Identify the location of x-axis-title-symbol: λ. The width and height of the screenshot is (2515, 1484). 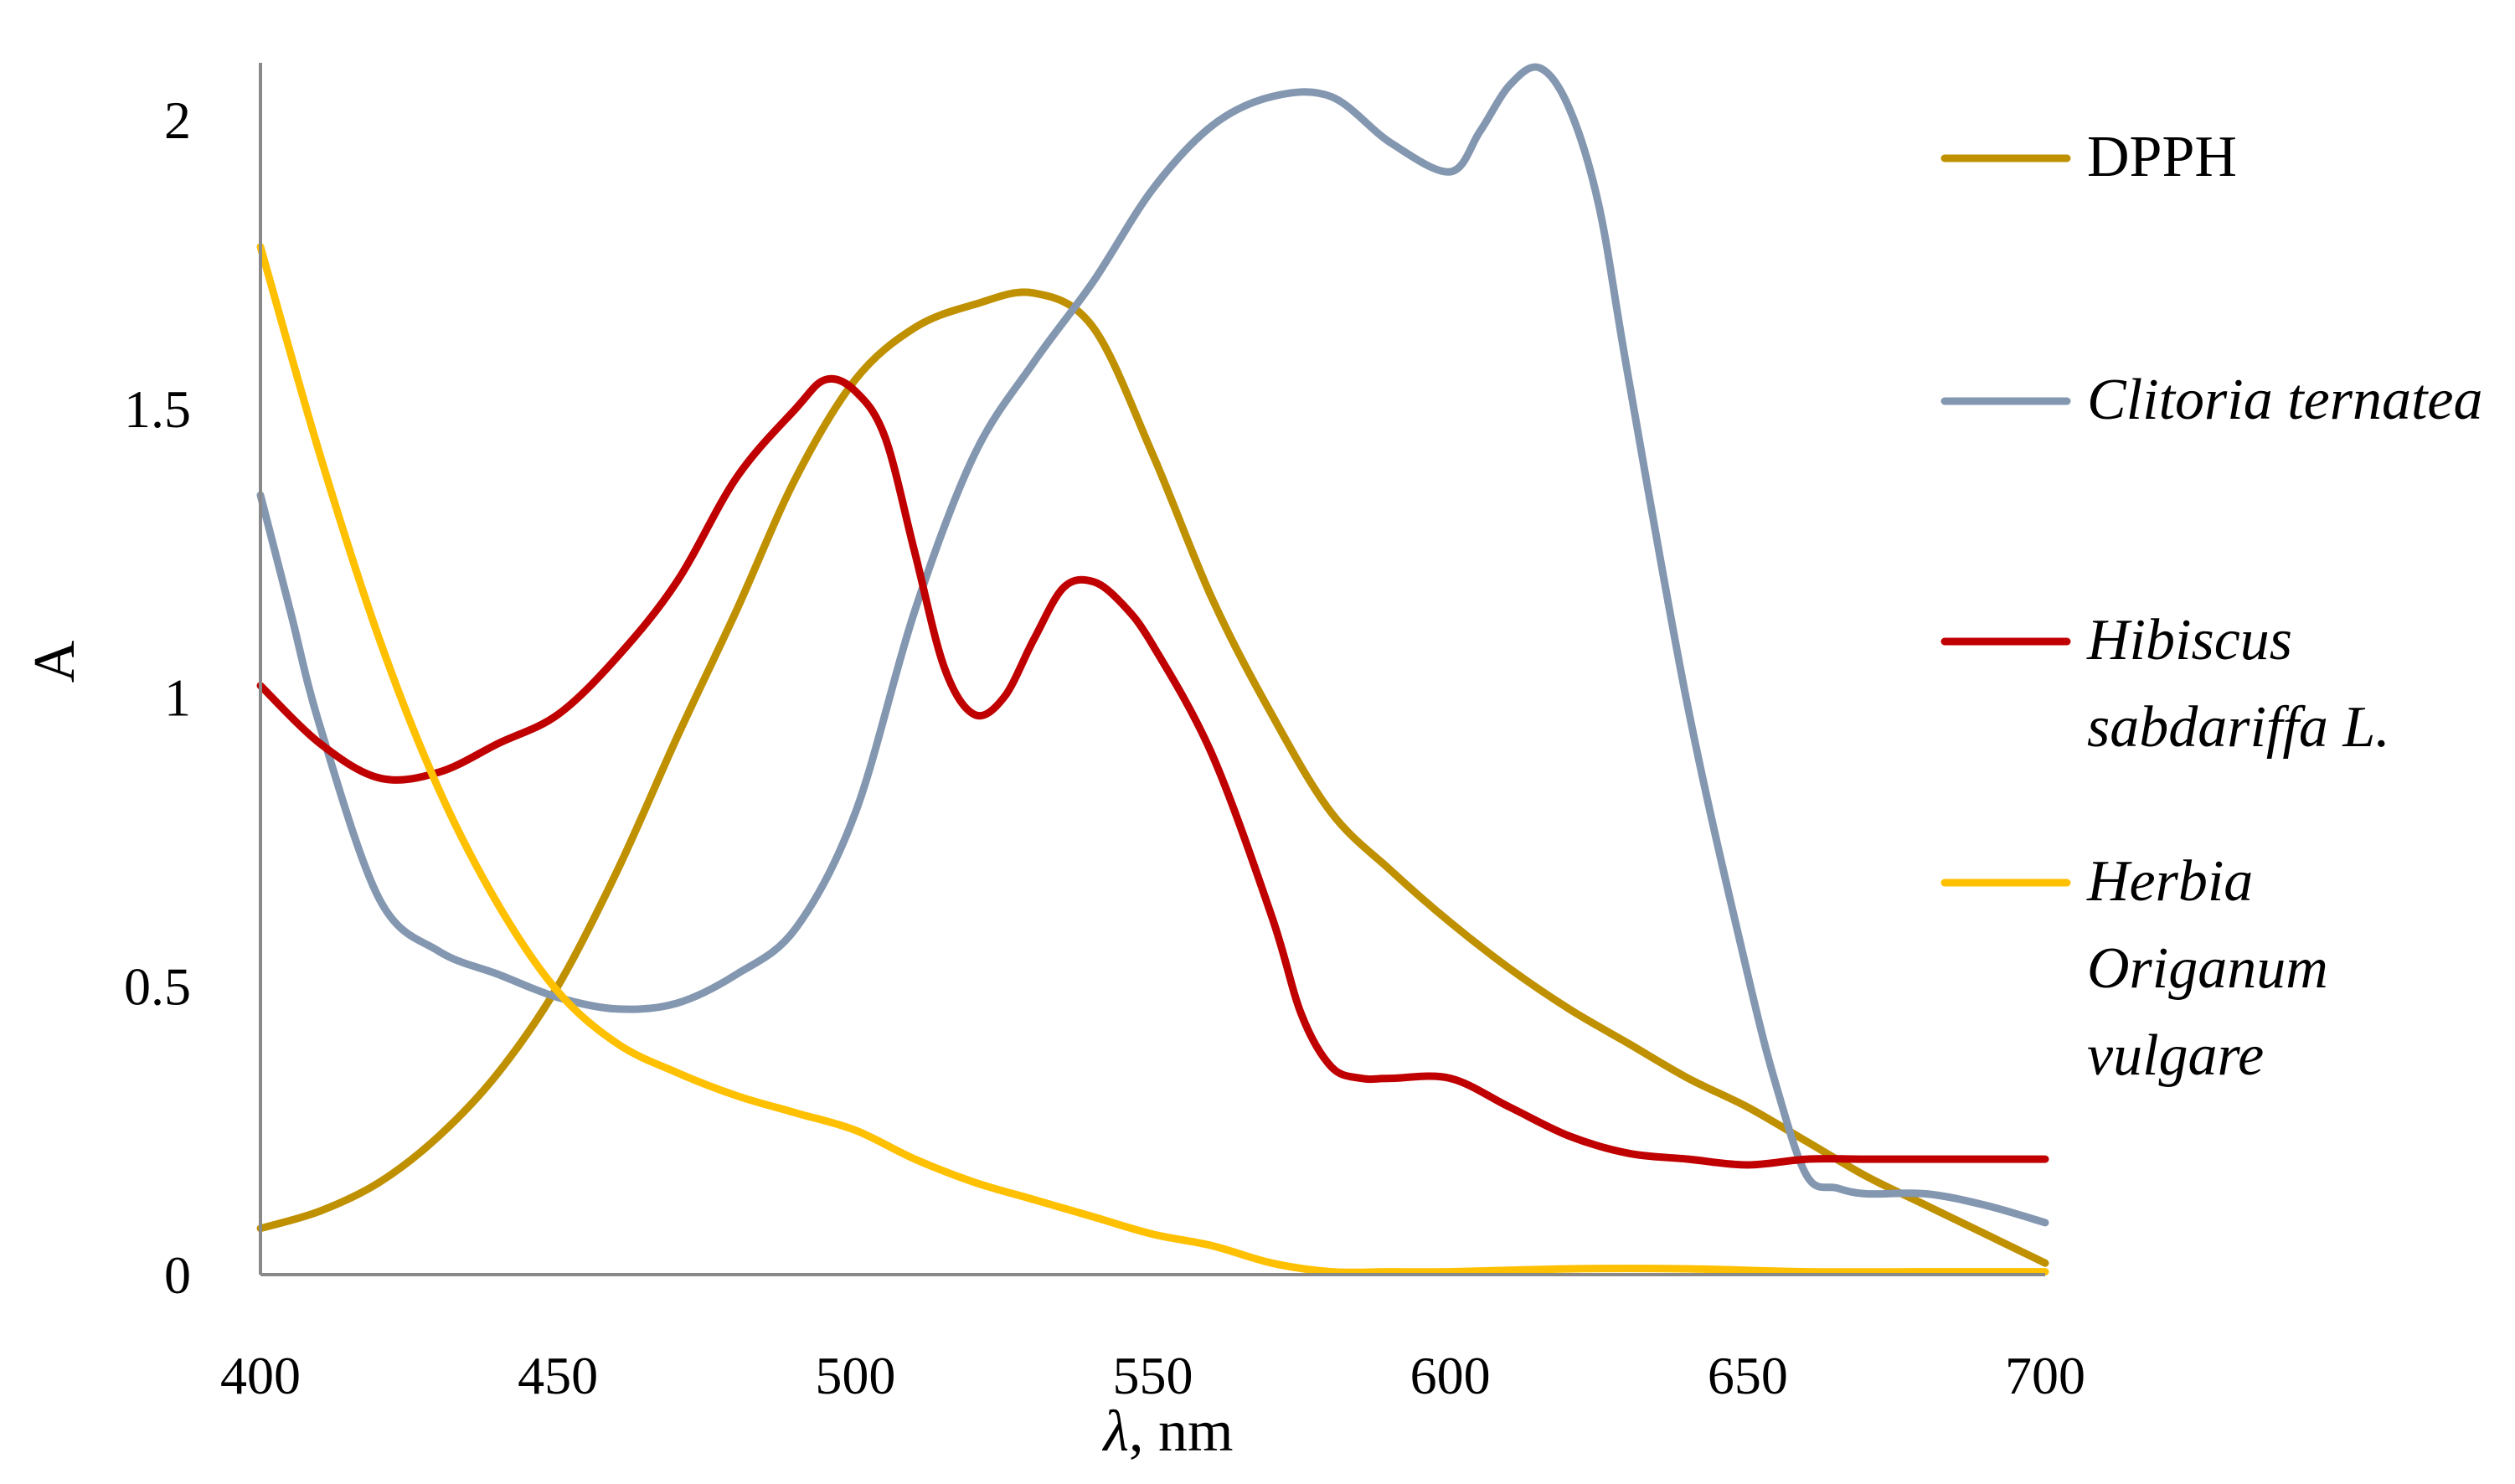
(1115, 1431).